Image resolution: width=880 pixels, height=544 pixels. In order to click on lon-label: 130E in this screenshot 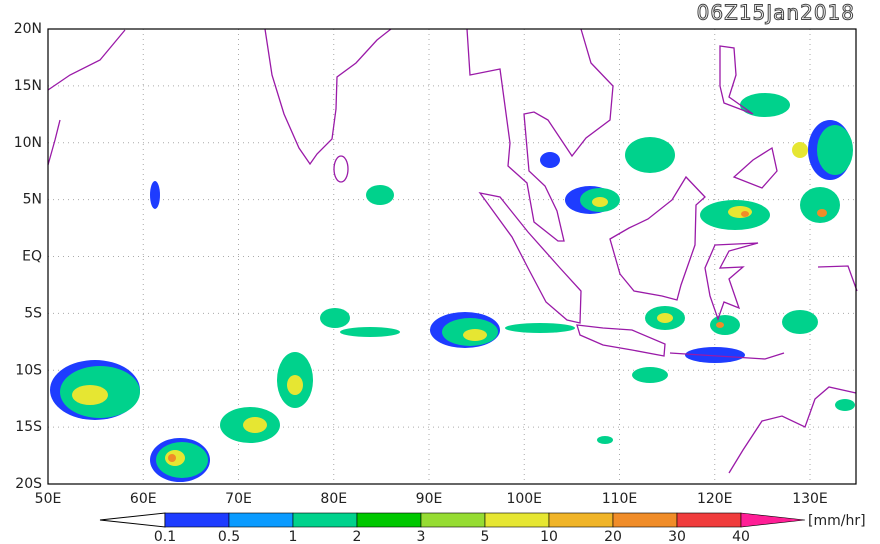, I will do `click(810, 499)`.